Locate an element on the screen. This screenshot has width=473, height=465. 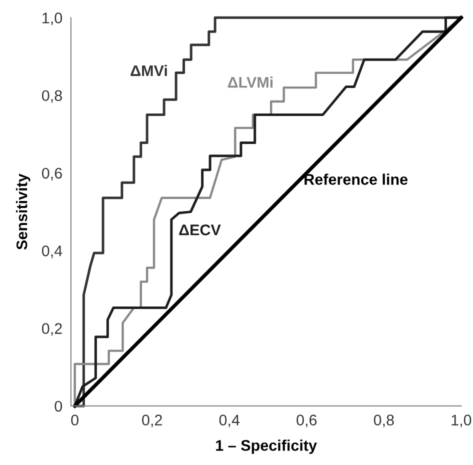
y-tick-label: 0,8 is located at coordinates (52, 96).